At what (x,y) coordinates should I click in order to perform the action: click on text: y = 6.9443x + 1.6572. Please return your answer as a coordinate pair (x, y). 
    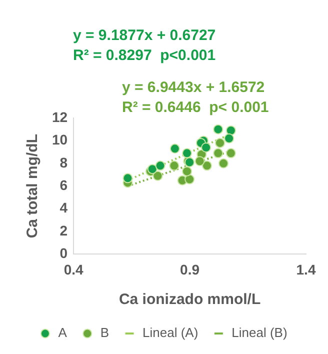
    Looking at the image, I should click on (193, 87).